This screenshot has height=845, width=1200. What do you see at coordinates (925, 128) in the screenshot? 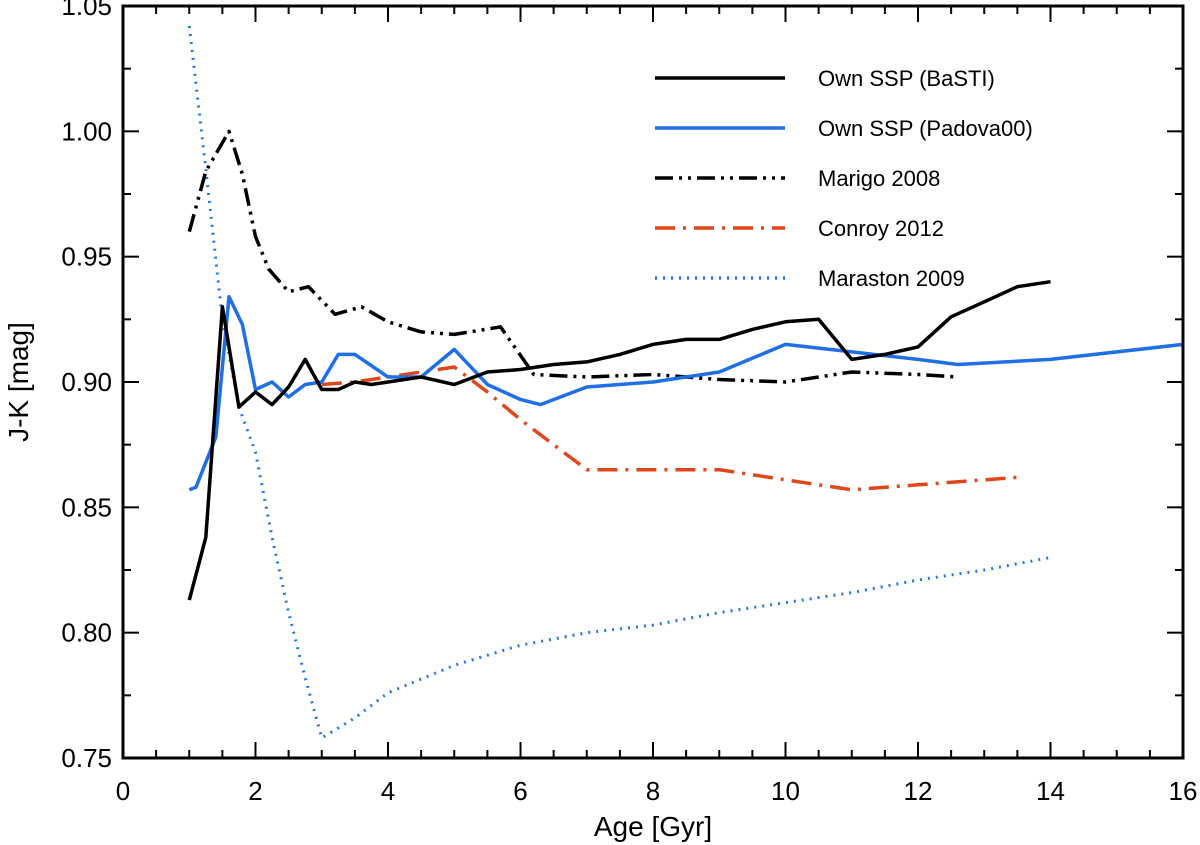
I see `legend-label: Own SSP (Padova00)` at bounding box center [925, 128].